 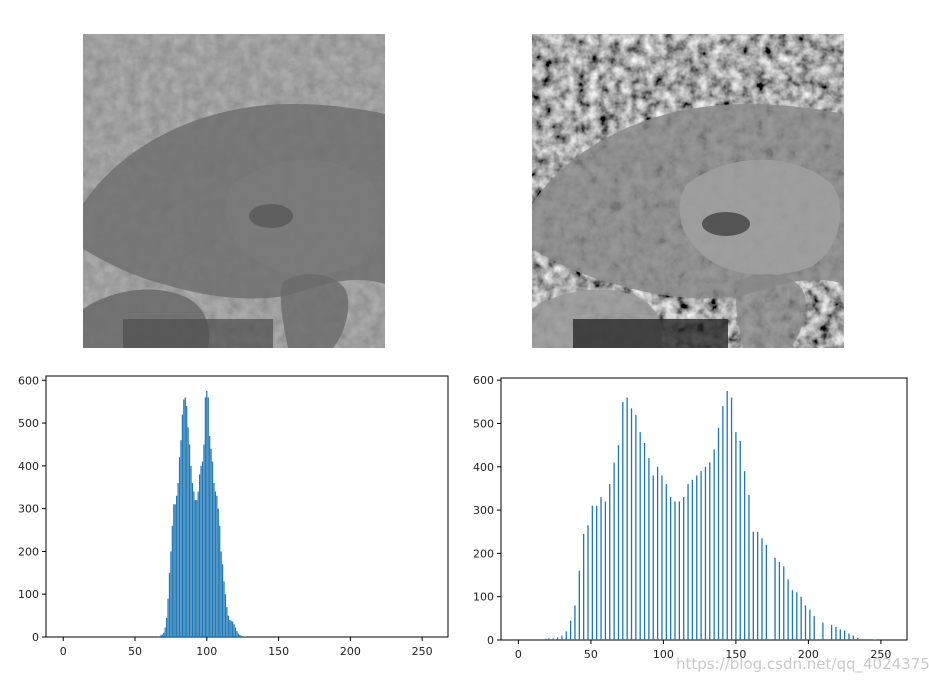 What do you see at coordinates (135, 651) in the screenshot?
I see `x-tick-label: 50` at bounding box center [135, 651].